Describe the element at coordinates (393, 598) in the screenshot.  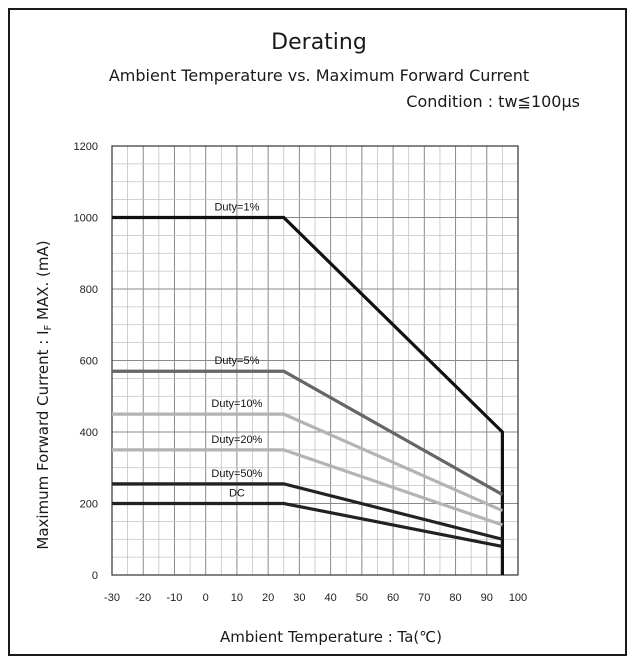
I see `x-tick-label: 60` at that location.